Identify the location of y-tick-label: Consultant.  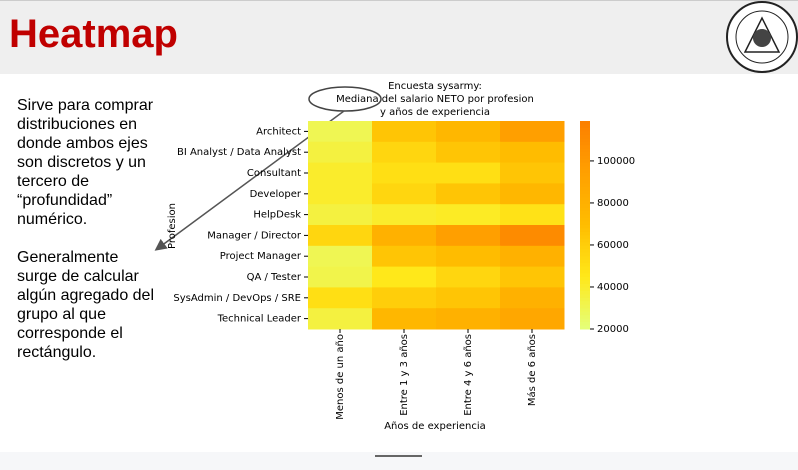
(274, 173).